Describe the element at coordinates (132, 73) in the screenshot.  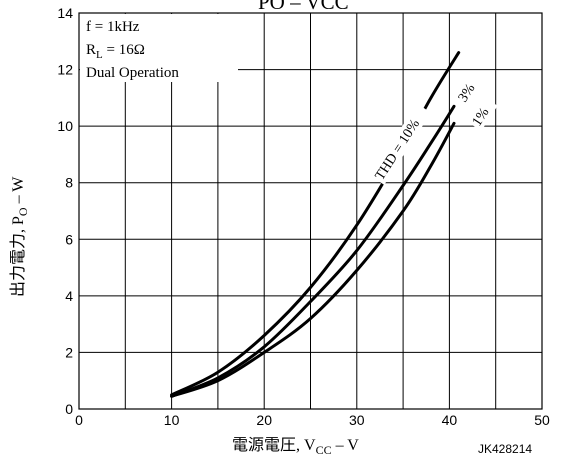
I see `condition-operation: Dual Operation` at that location.